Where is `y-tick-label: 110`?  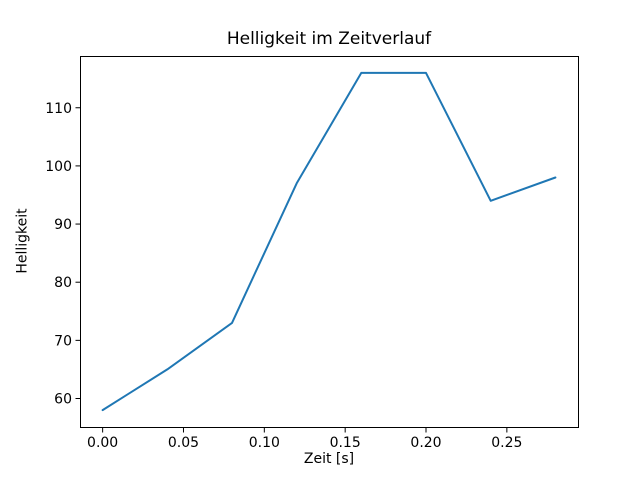 y-tick-label: 110 is located at coordinates (58, 109).